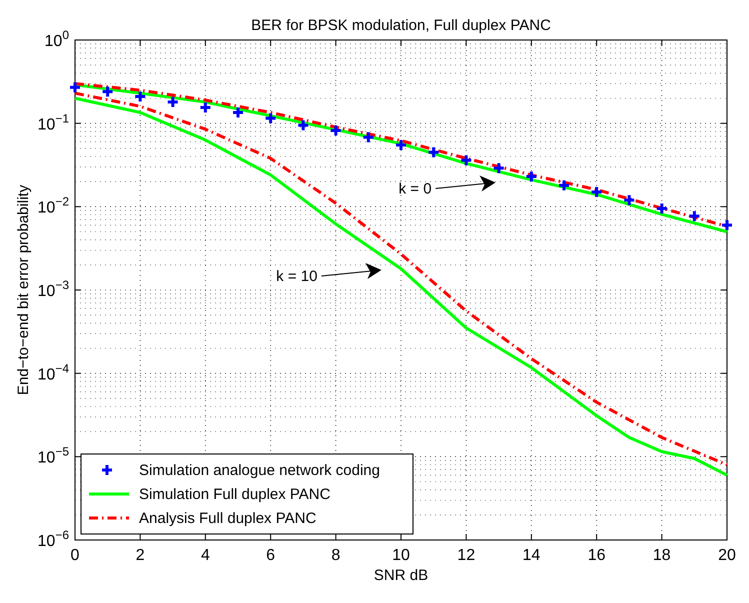 This screenshot has width=749, height=603. I want to click on y-axis-title: End−to−end bit error probability, so click(23, 290).